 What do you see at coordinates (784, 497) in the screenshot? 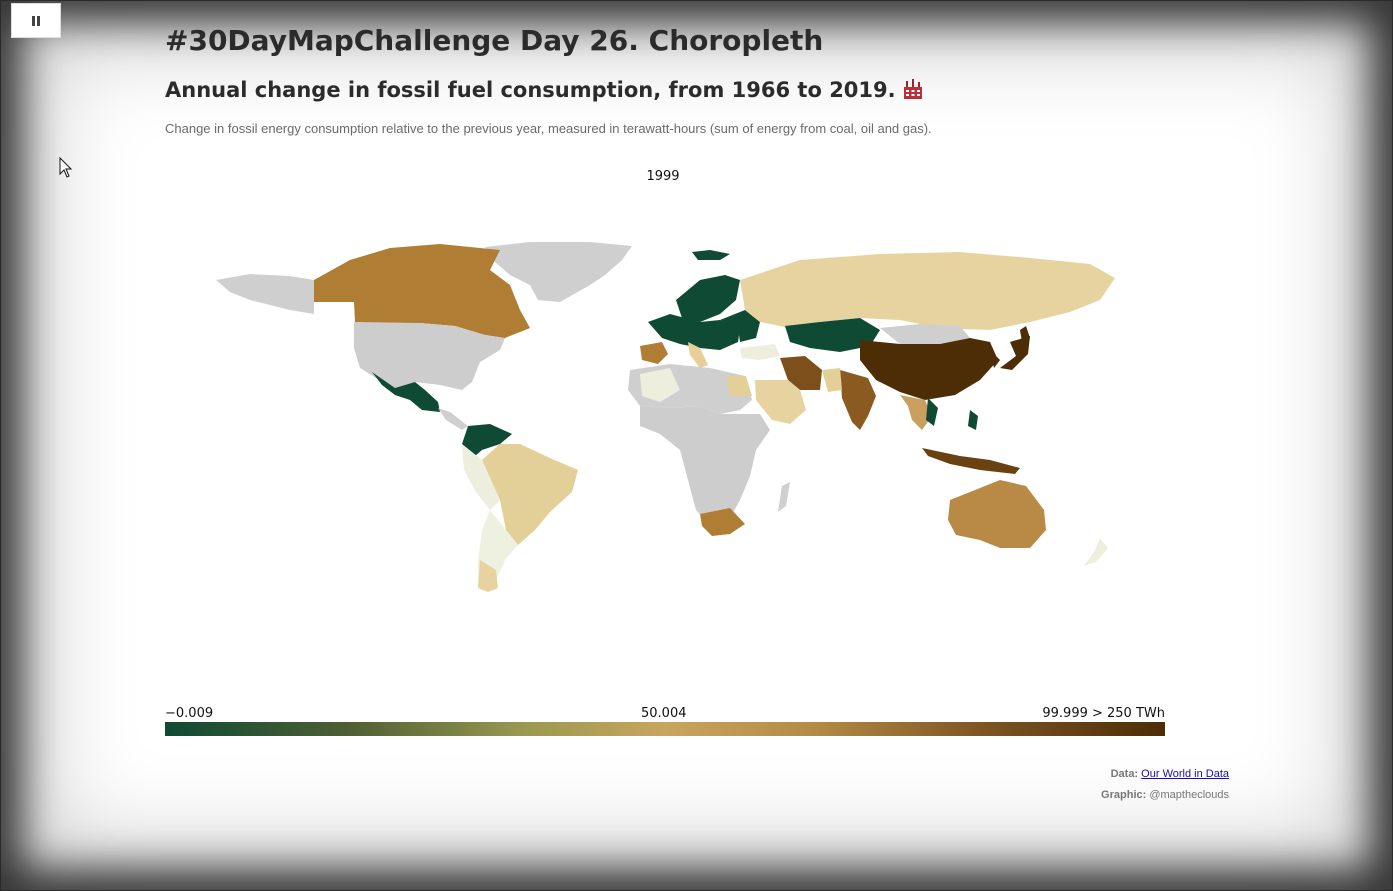
I see `region-madagascar` at bounding box center [784, 497].